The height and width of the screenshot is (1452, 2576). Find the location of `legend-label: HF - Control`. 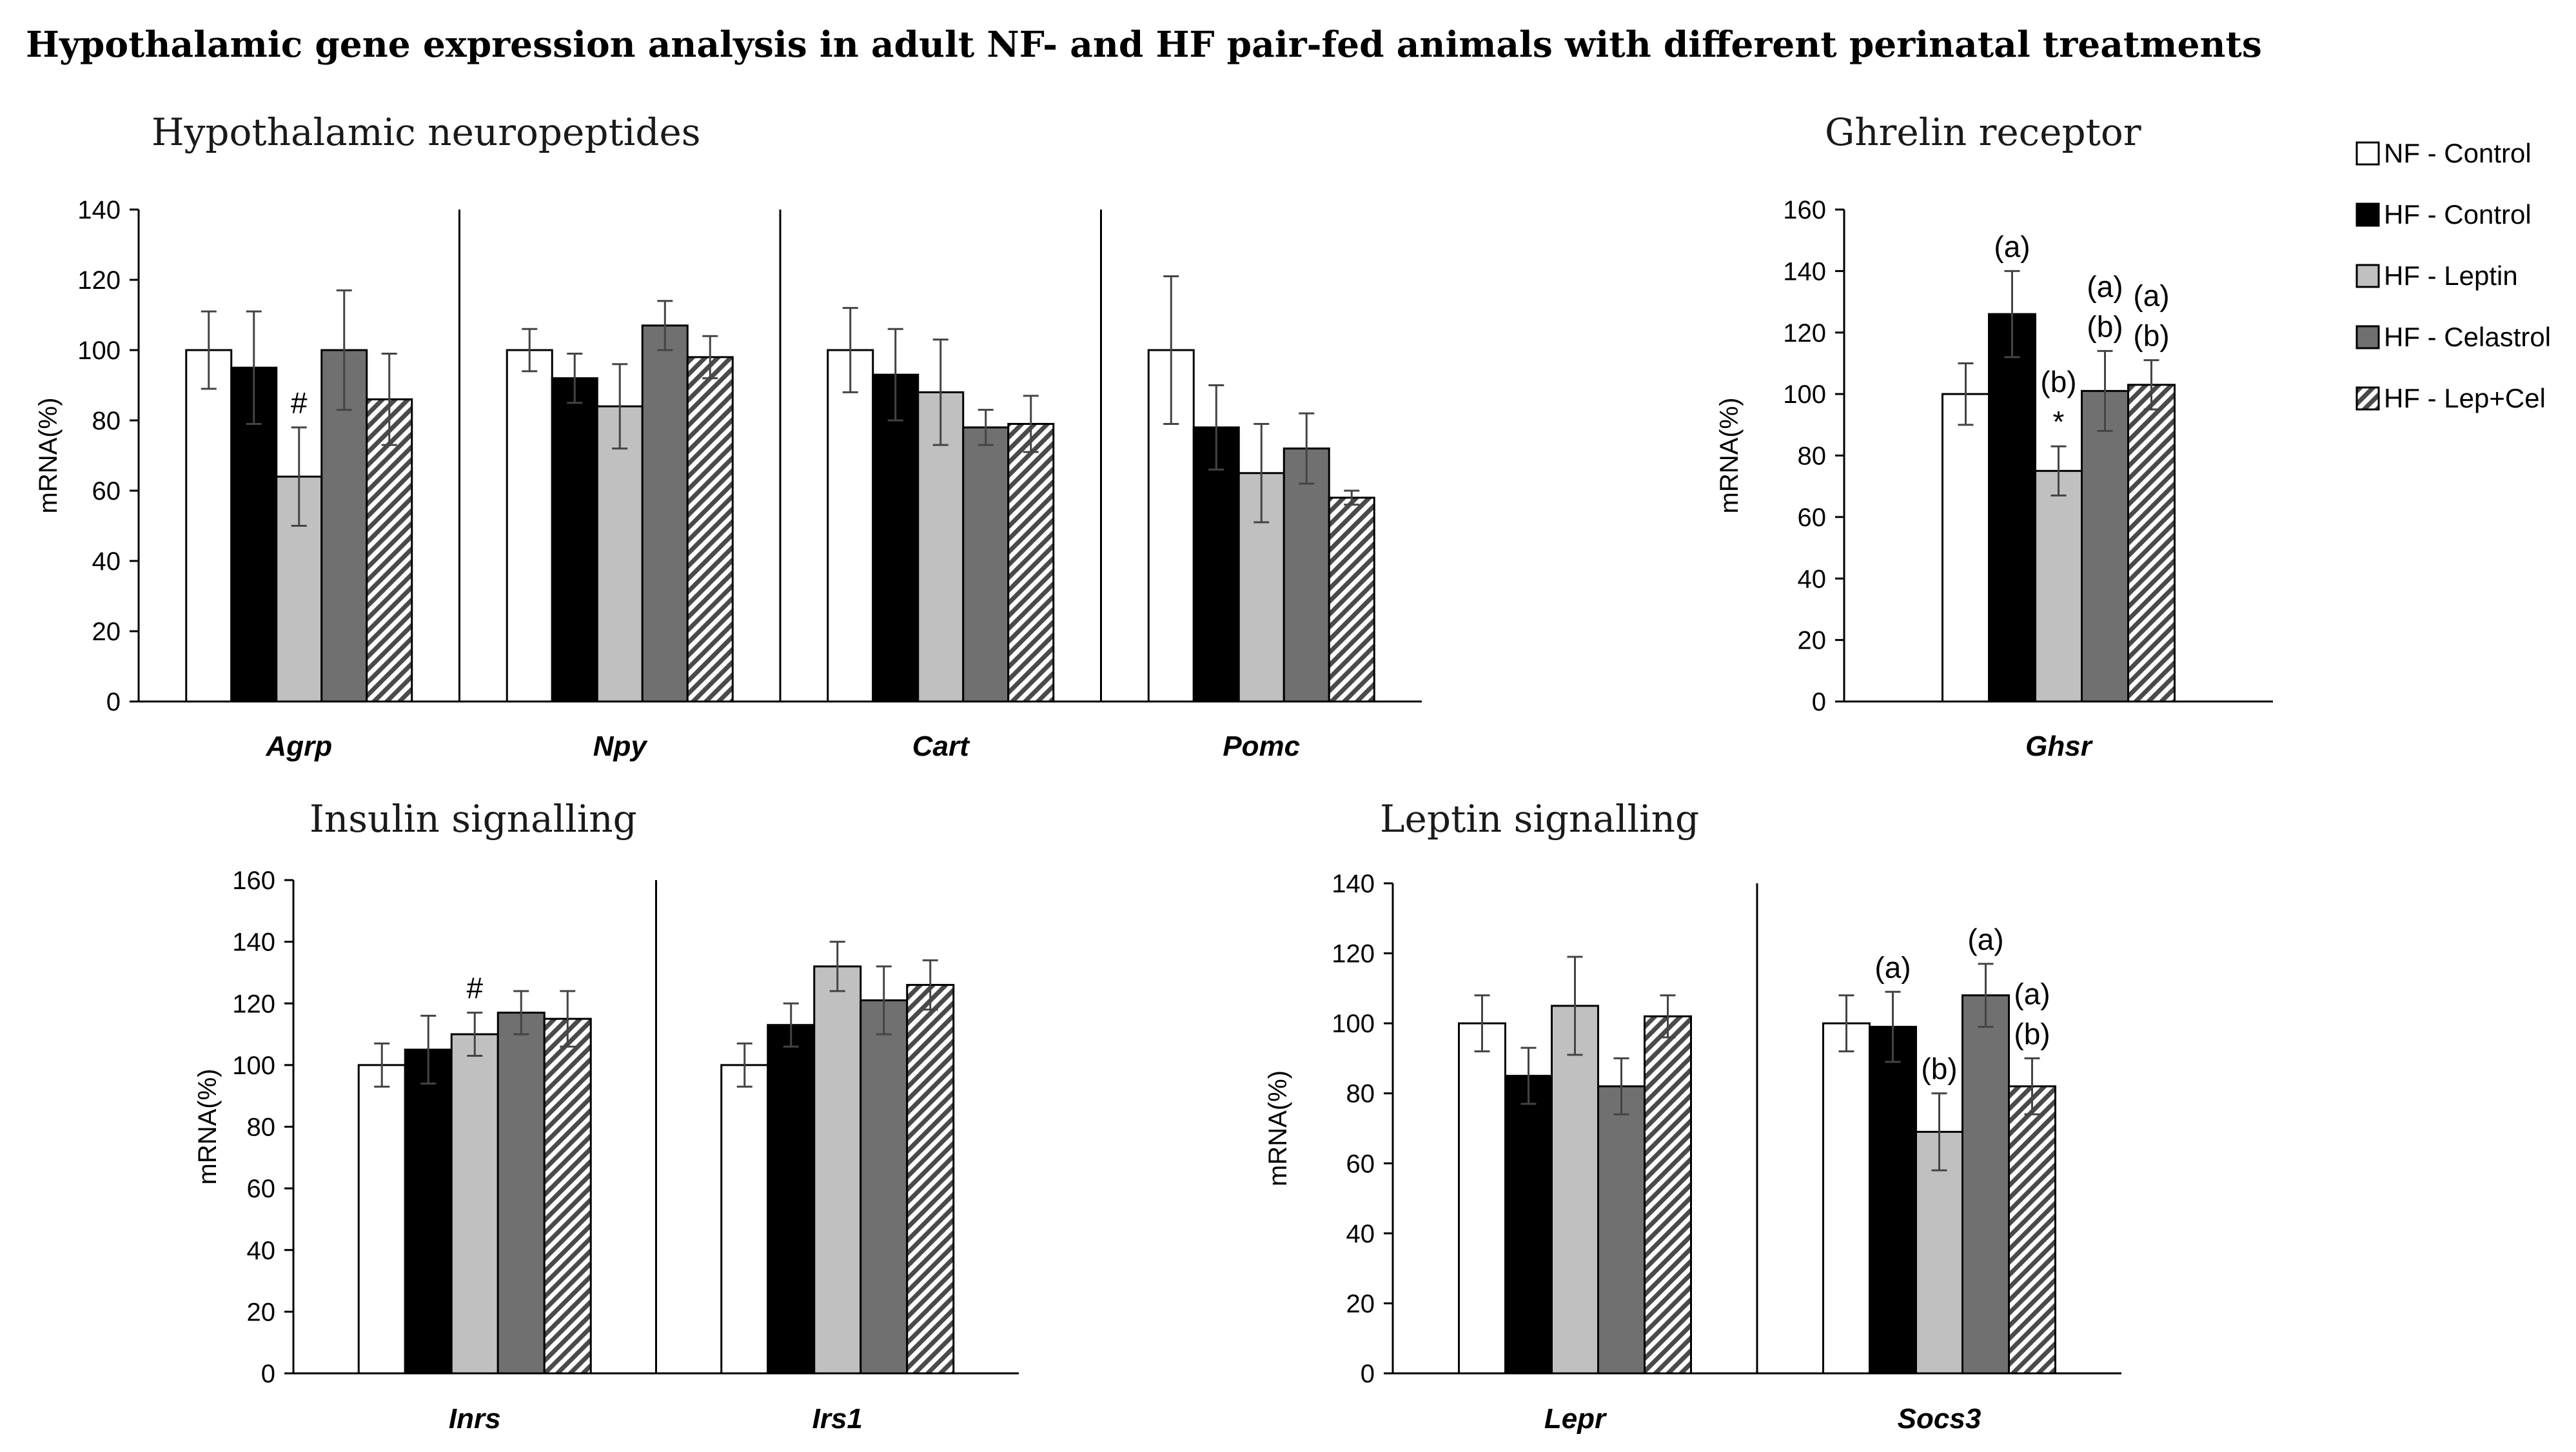

legend-label: HF - Control is located at coordinates (2458, 214).